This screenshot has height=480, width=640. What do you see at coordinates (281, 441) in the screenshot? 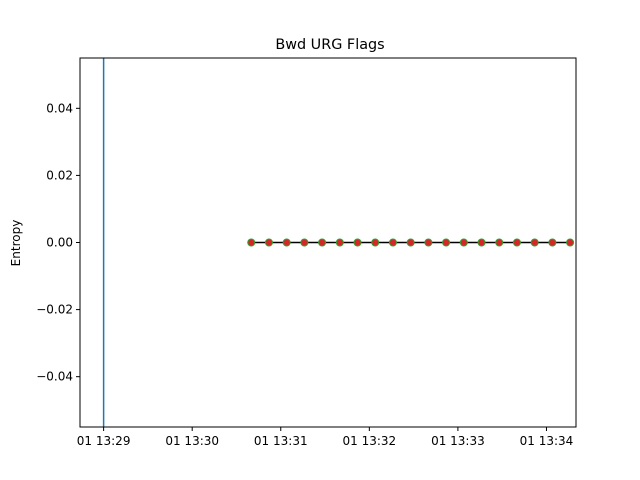
I see `x-tick-label: 01 13:31` at bounding box center [281, 441].